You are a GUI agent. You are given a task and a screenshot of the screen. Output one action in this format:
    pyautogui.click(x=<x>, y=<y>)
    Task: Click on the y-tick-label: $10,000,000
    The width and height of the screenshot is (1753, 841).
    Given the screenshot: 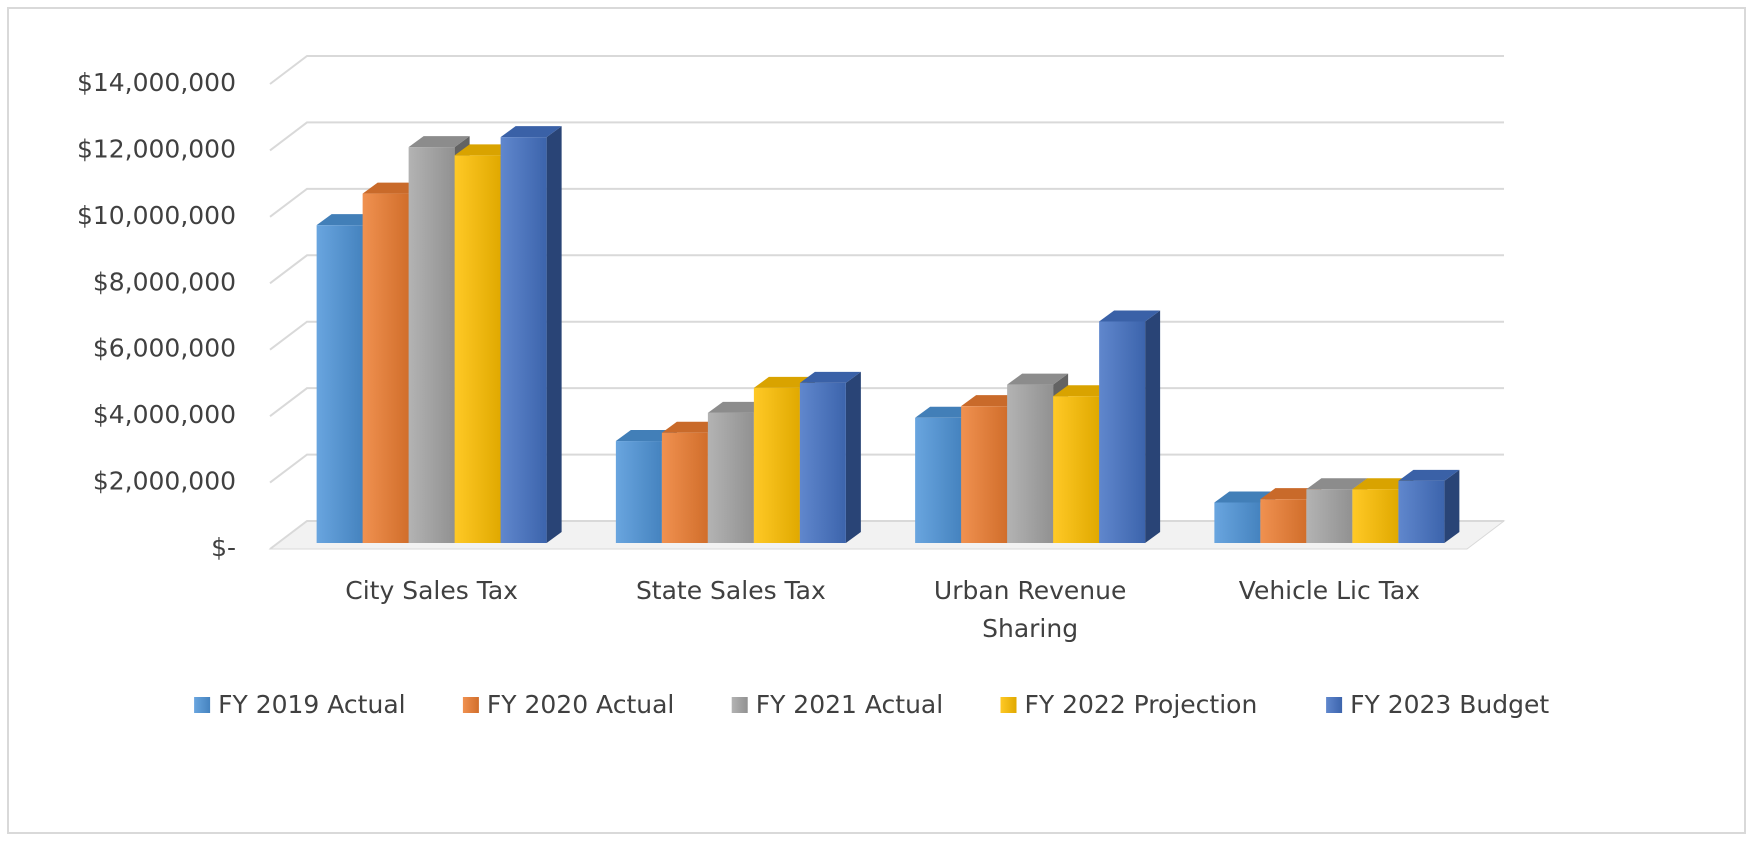 What is the action you would take?
    pyautogui.click(x=156, y=215)
    